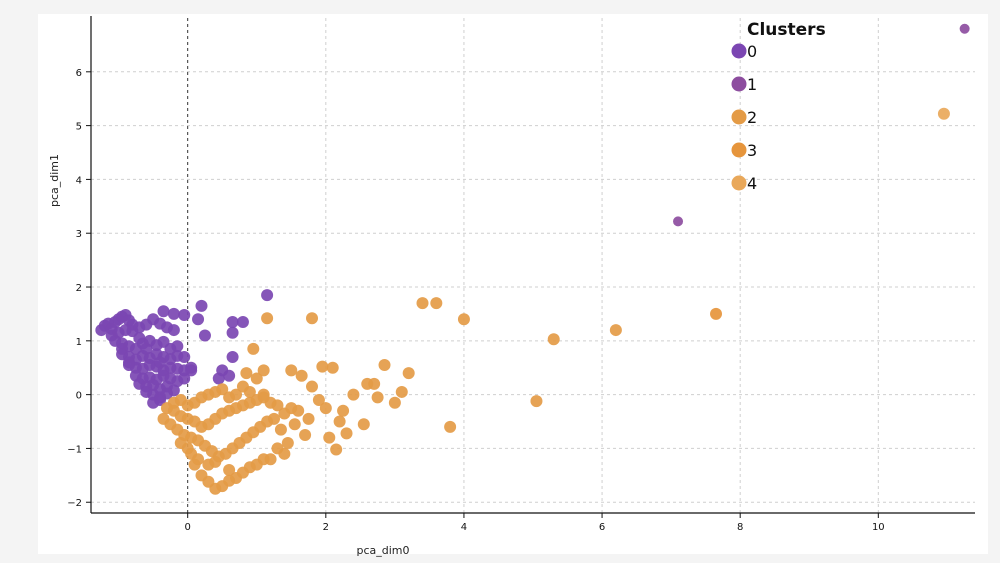  I want to click on y-tick-label: 6, so click(79, 73).